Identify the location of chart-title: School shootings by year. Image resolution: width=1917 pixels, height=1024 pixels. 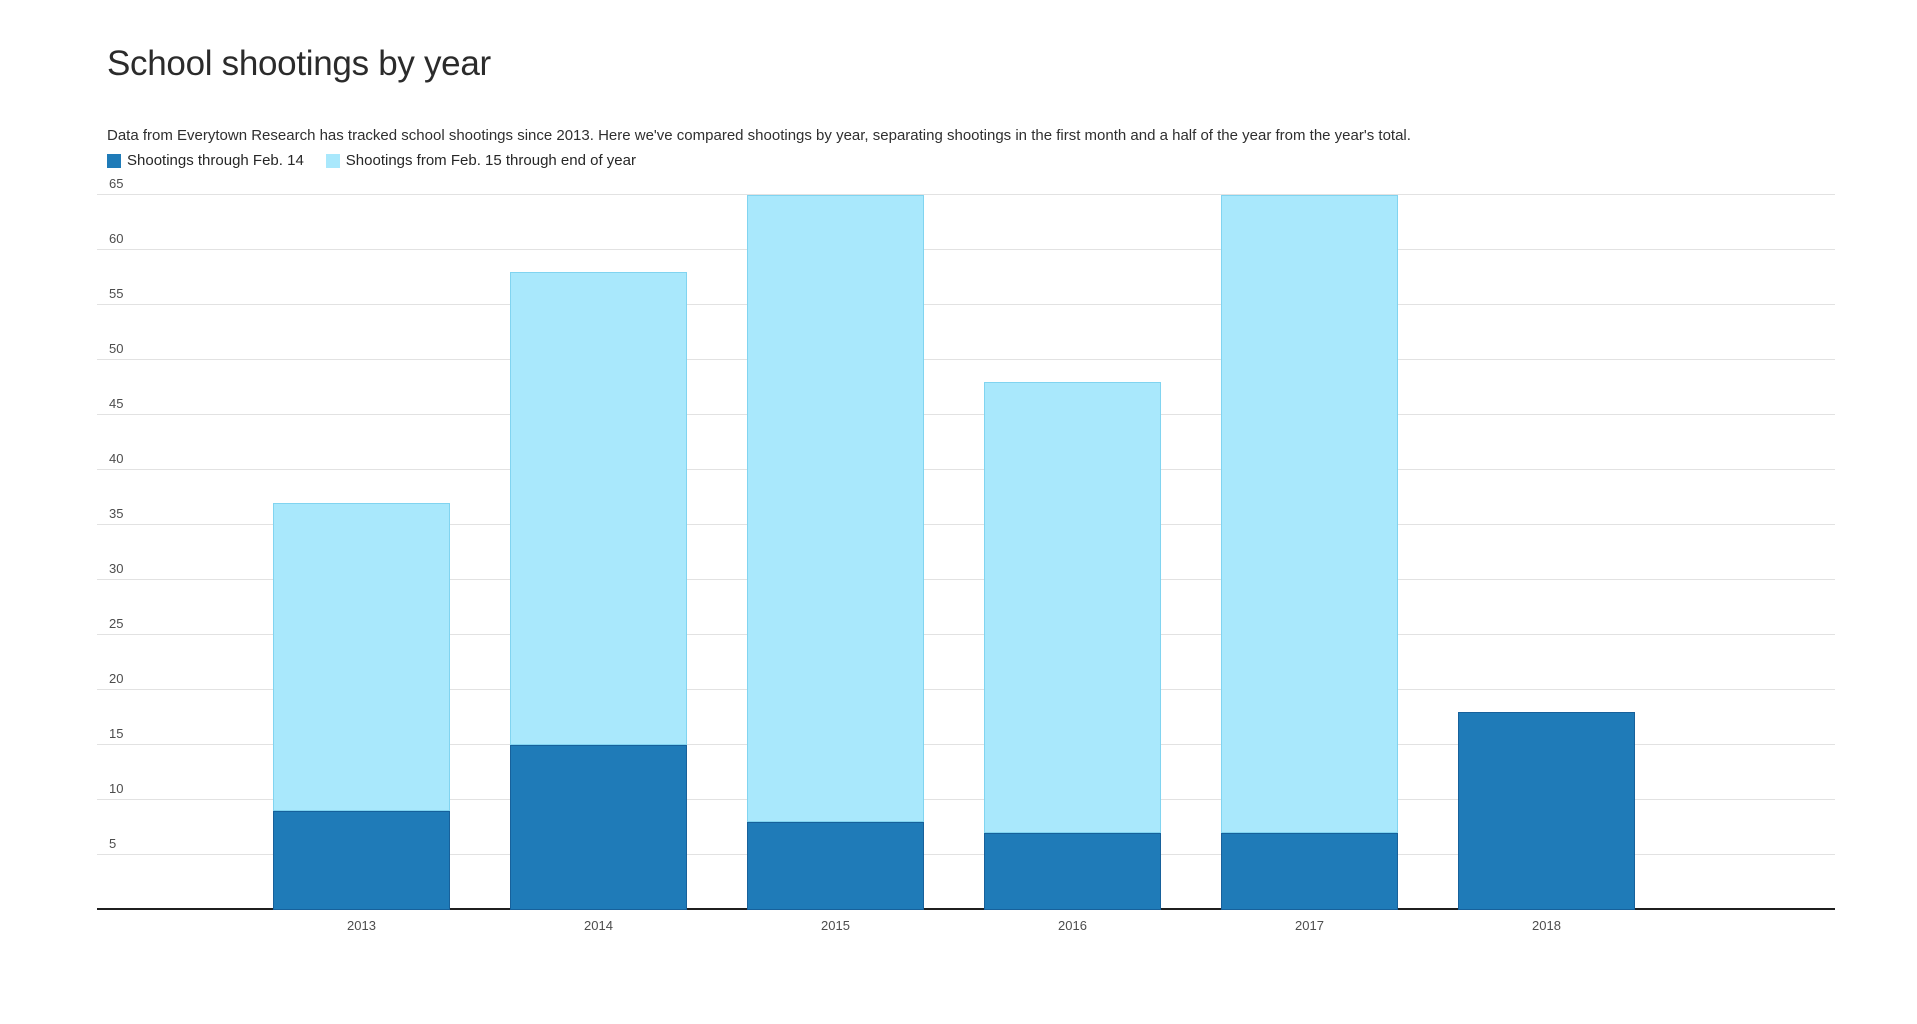
(299, 63).